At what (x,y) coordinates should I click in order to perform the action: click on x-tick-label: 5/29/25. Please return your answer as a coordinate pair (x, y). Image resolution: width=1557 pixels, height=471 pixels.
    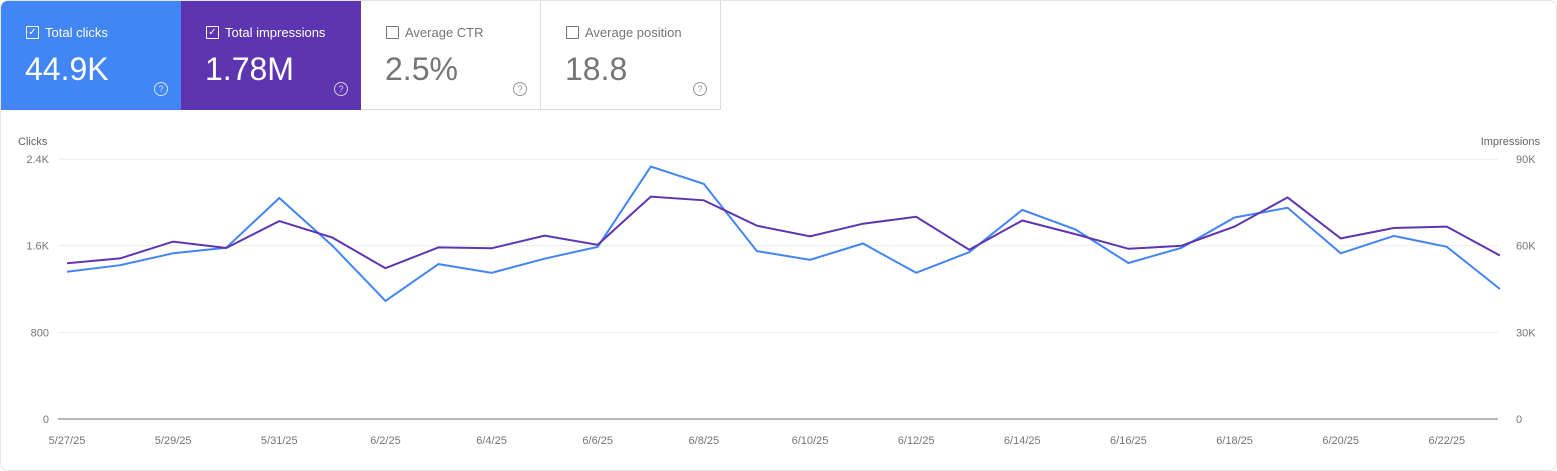
    Looking at the image, I should click on (173, 441).